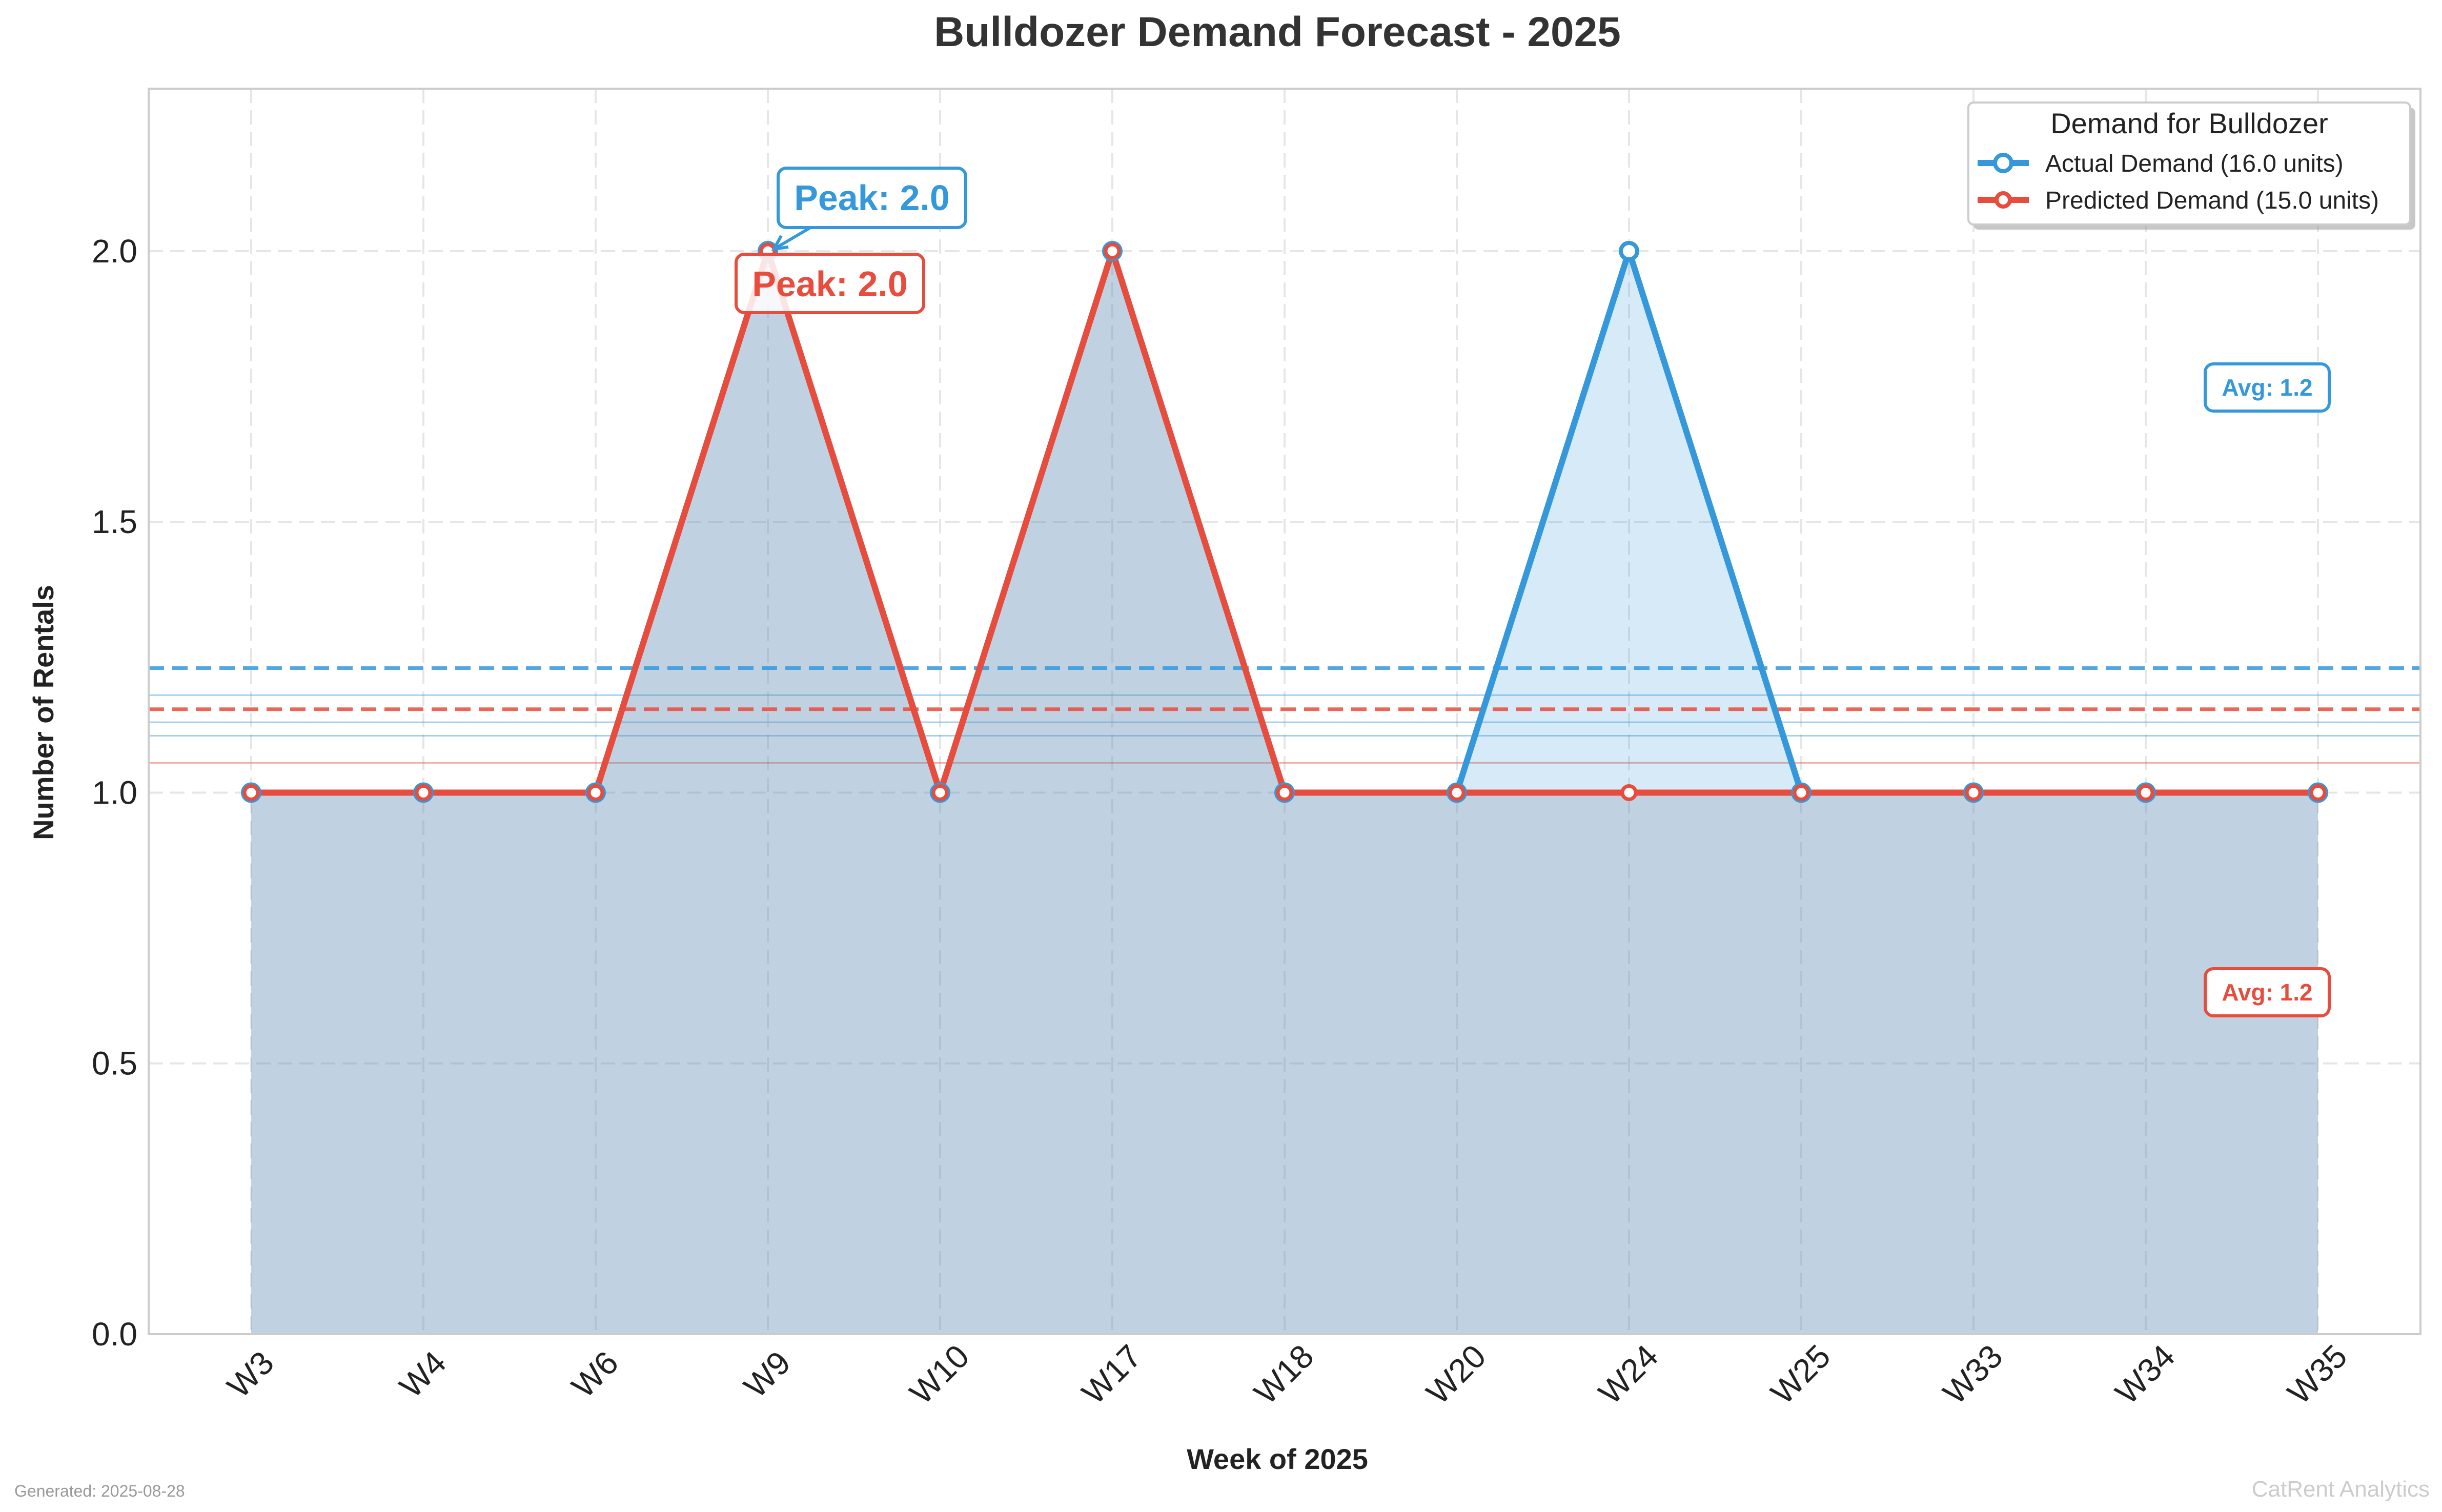 This screenshot has width=2442, height=1512. Describe the element at coordinates (1284, 689) in the screenshot. I see `average-lines` at that location.